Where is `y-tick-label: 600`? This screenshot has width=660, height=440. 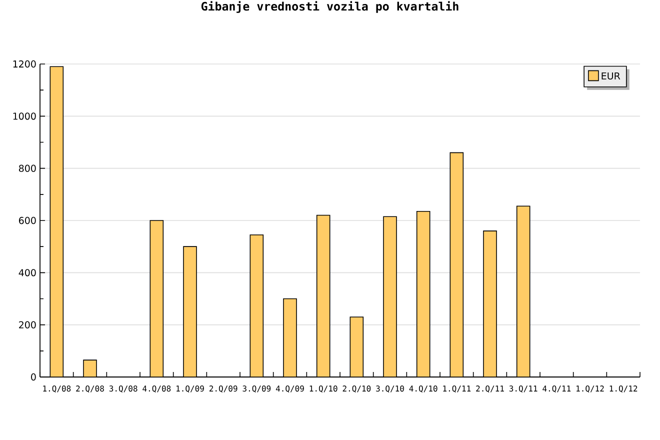 y-tick-label: 600 is located at coordinates (27, 220).